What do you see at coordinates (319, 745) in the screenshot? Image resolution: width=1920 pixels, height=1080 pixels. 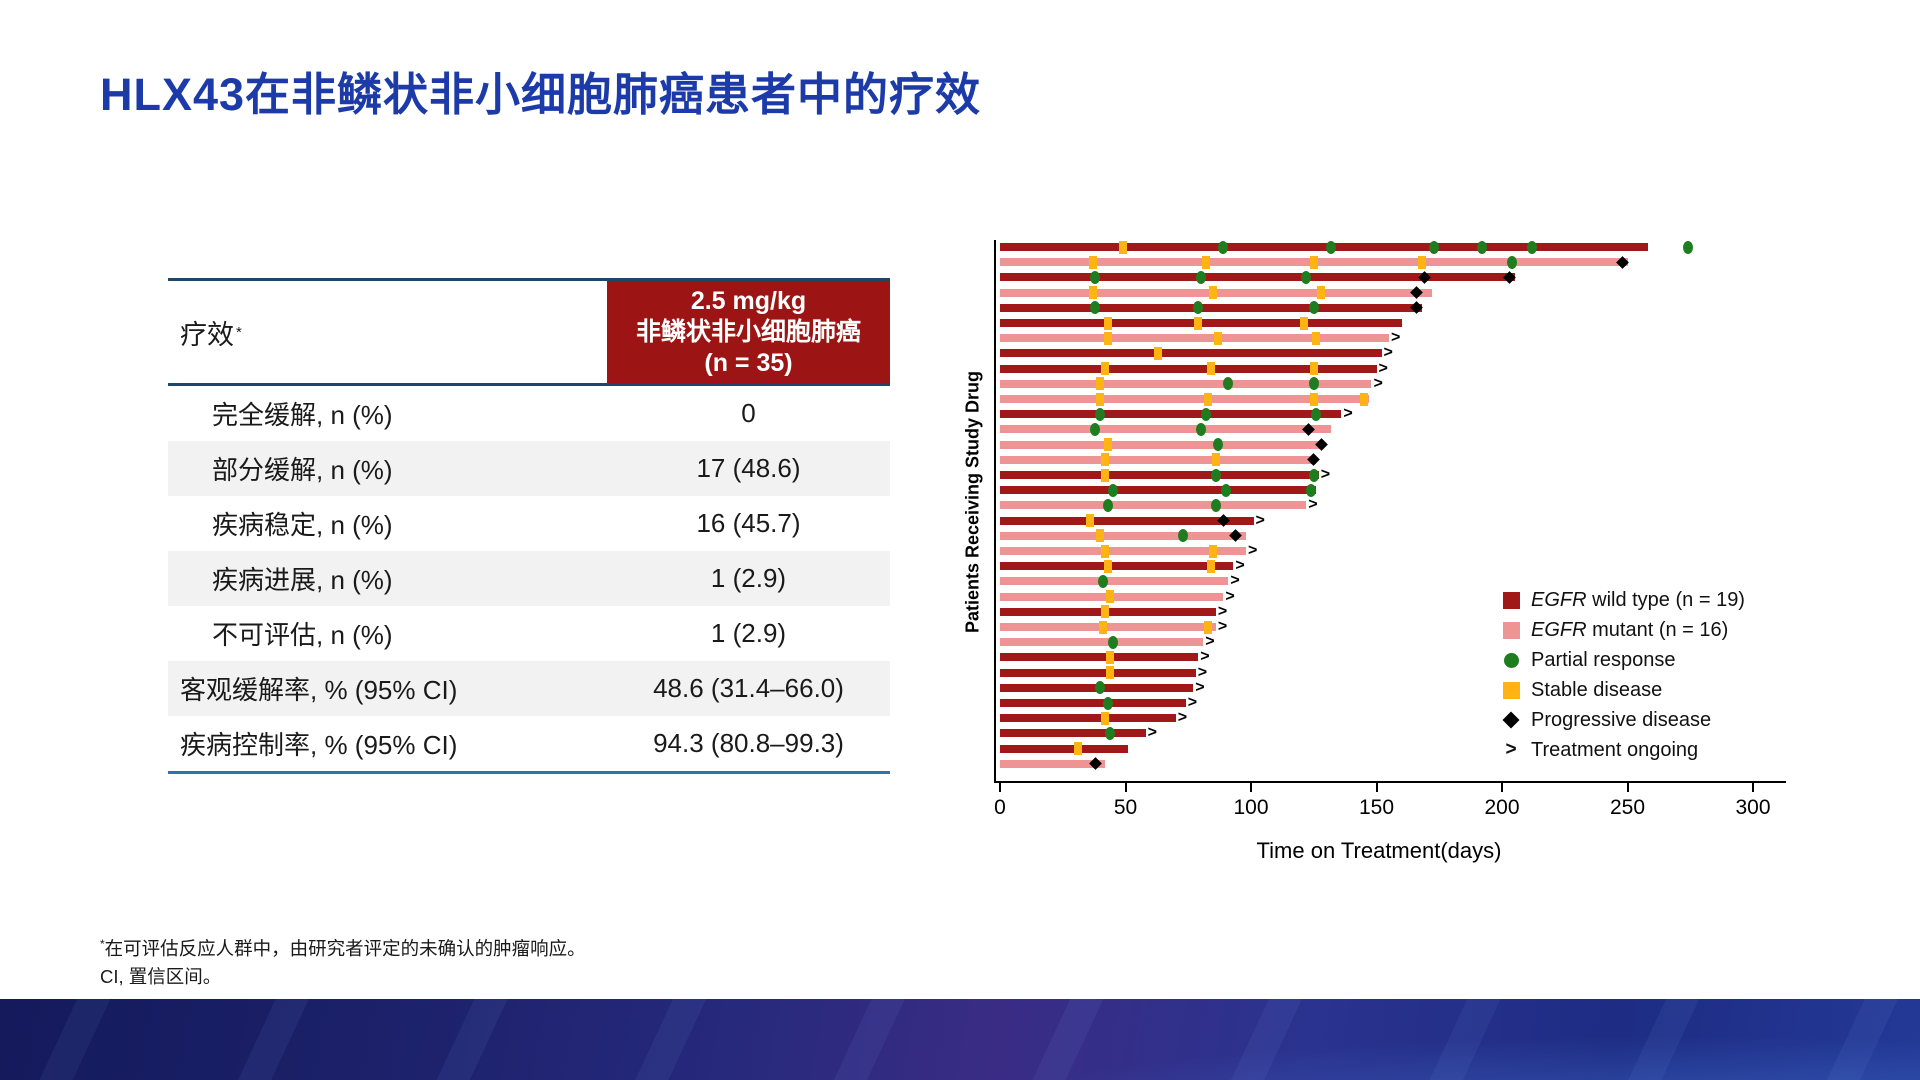 I see `row-label: 疾病控制率, % (95% CI)` at bounding box center [319, 745].